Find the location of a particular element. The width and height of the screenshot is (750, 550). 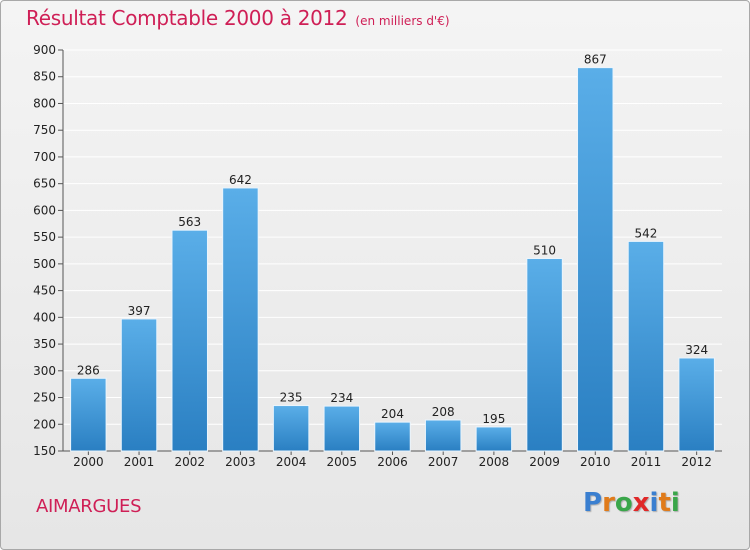

bar-value-label: 234 is located at coordinates (341, 398).